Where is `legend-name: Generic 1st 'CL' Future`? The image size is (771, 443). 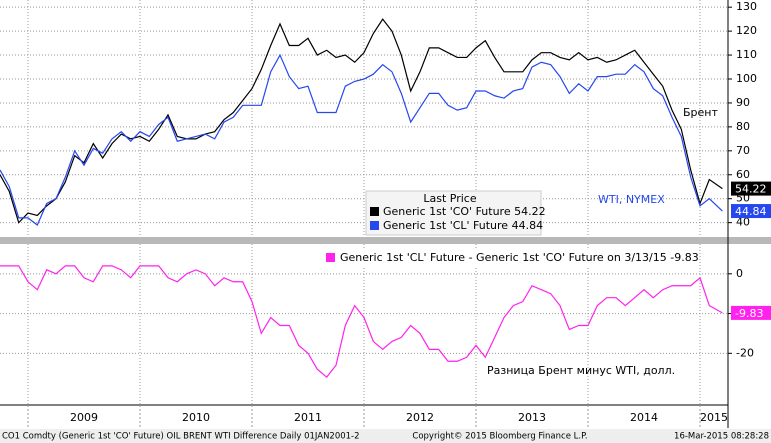 legend-name: Generic 1st 'CL' Future is located at coordinates (445, 225).